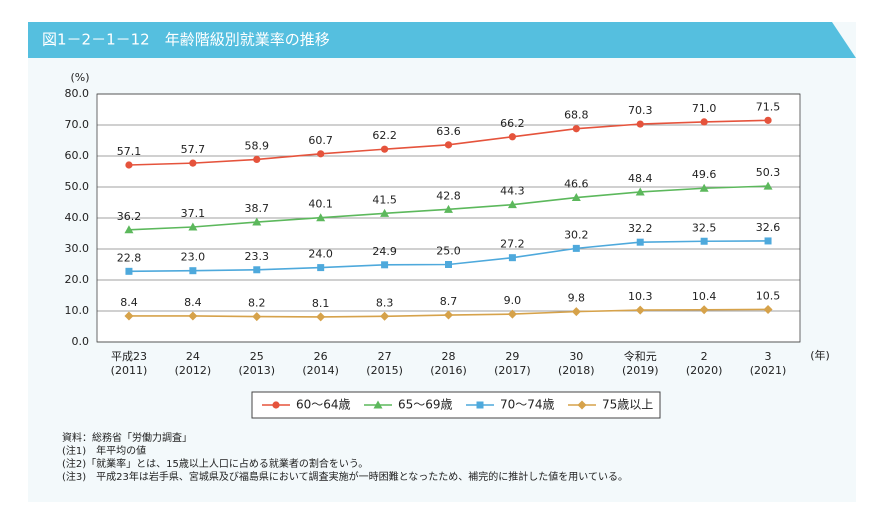 The height and width of the screenshot is (517, 870). Describe the element at coordinates (79, 77) in the screenshot. I see `y-unit: (%)` at that location.